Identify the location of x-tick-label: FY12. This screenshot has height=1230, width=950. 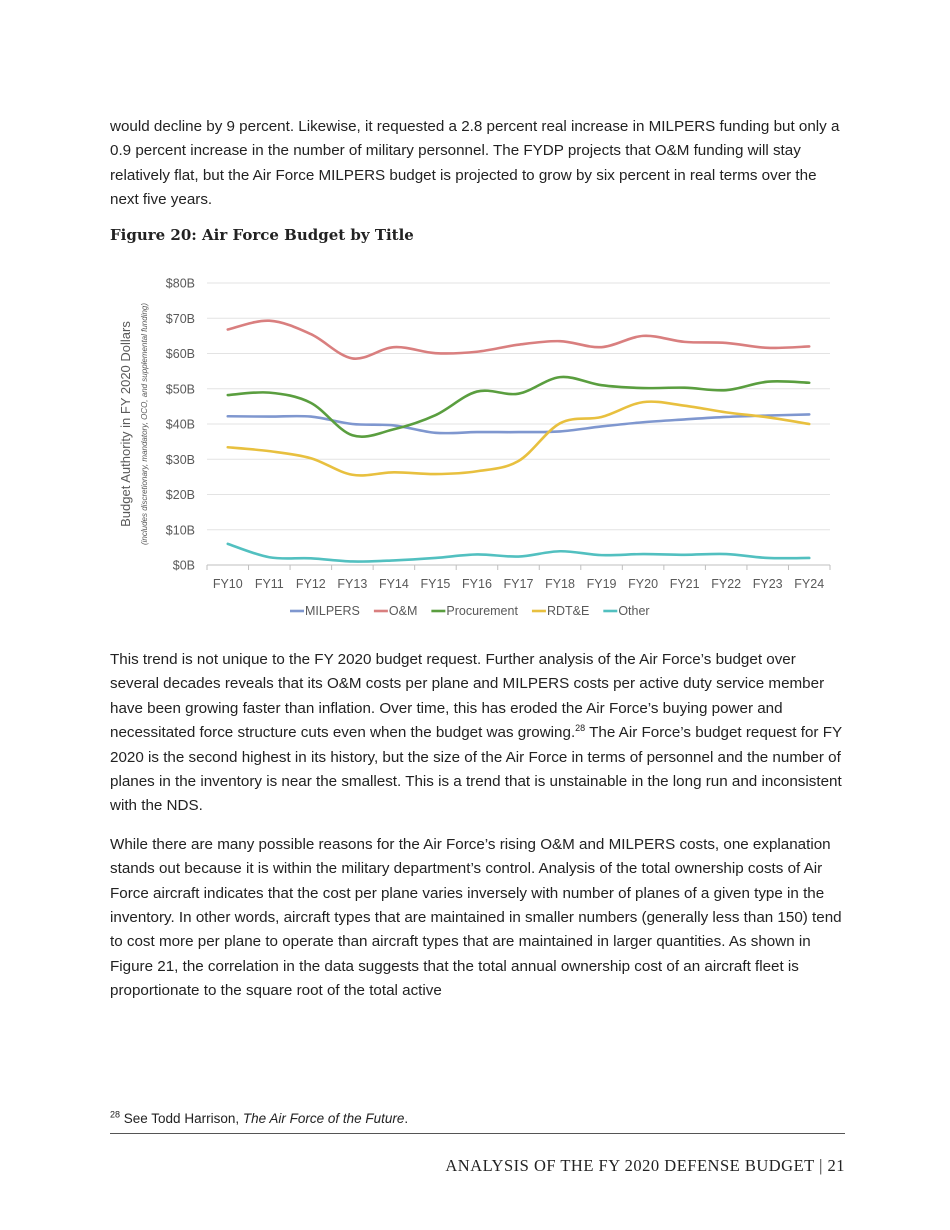
(311, 584).